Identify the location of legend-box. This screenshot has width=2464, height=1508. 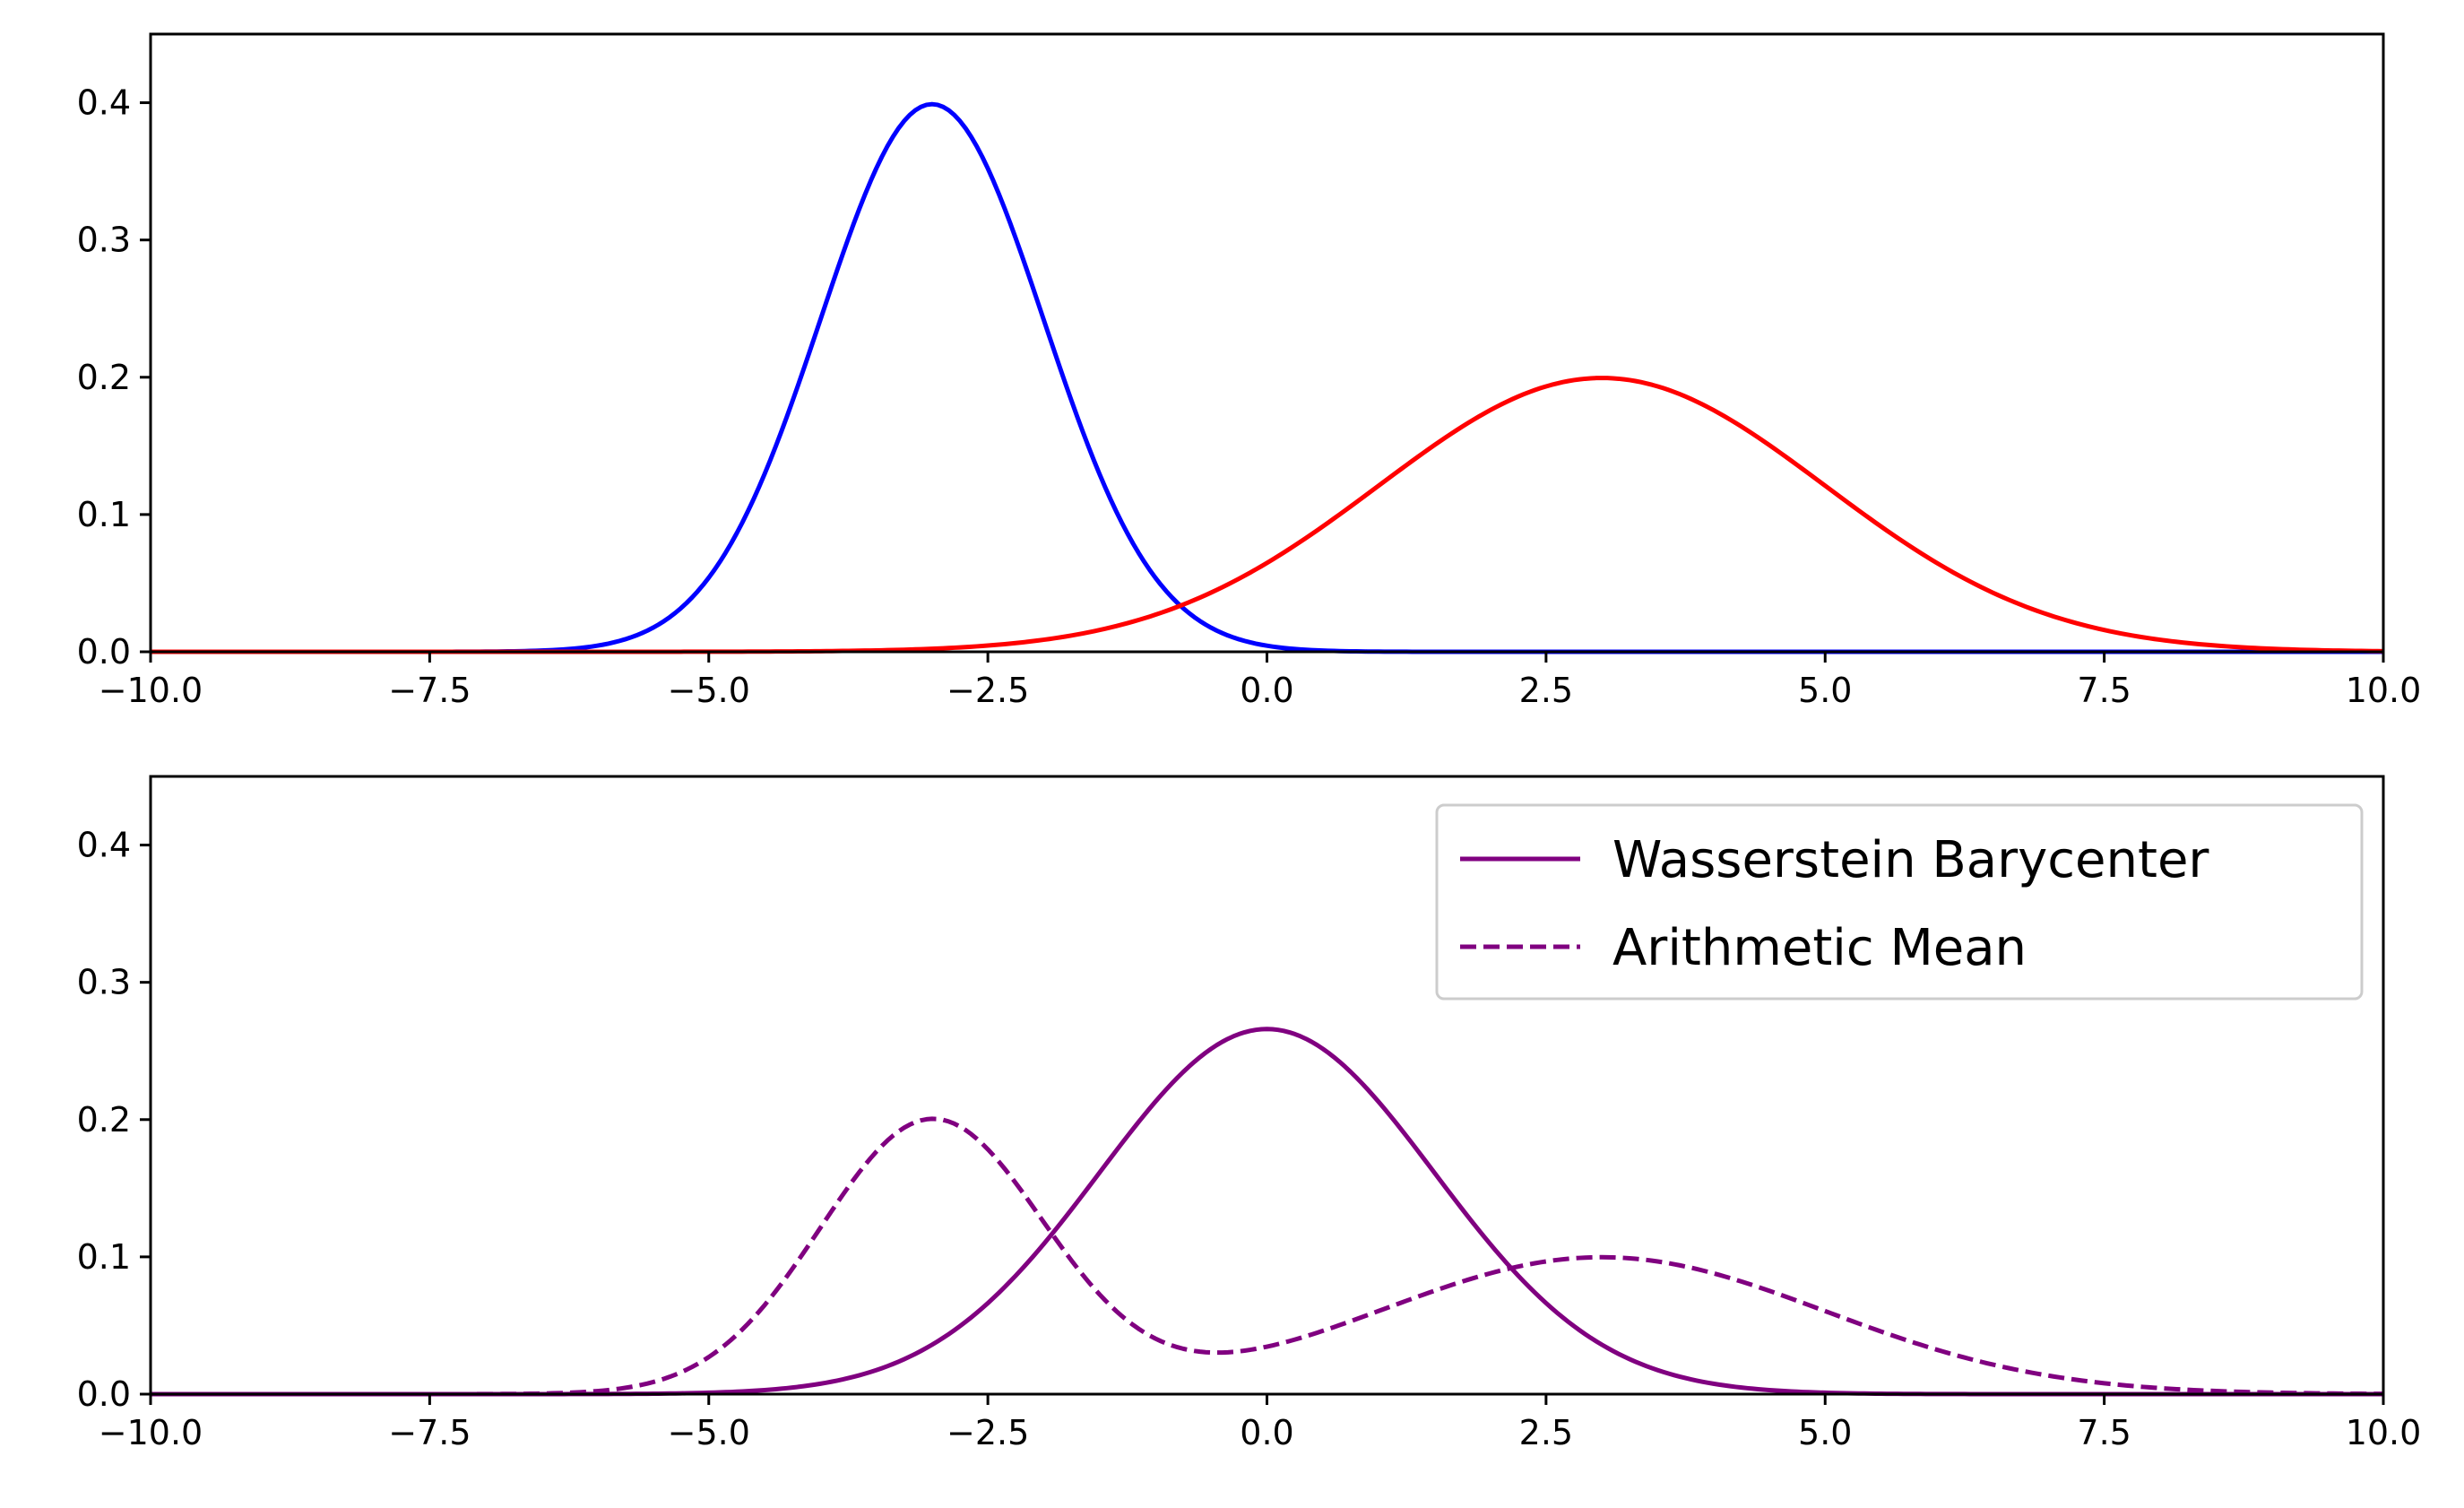
(1900, 902).